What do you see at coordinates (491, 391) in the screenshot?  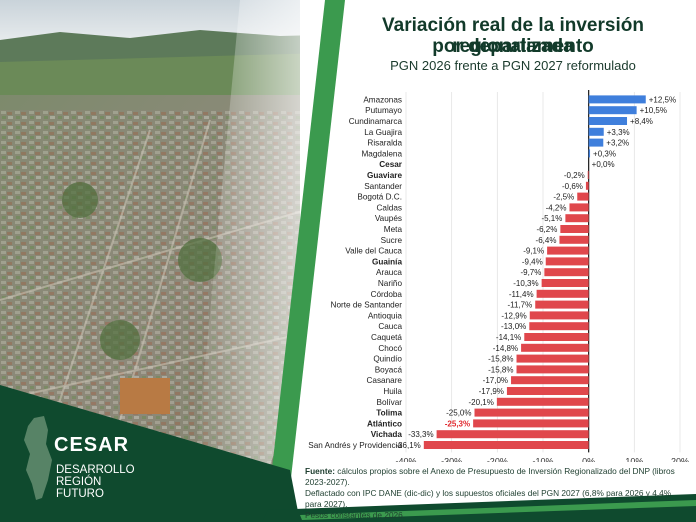 I see `data-label: -17,9%` at bounding box center [491, 391].